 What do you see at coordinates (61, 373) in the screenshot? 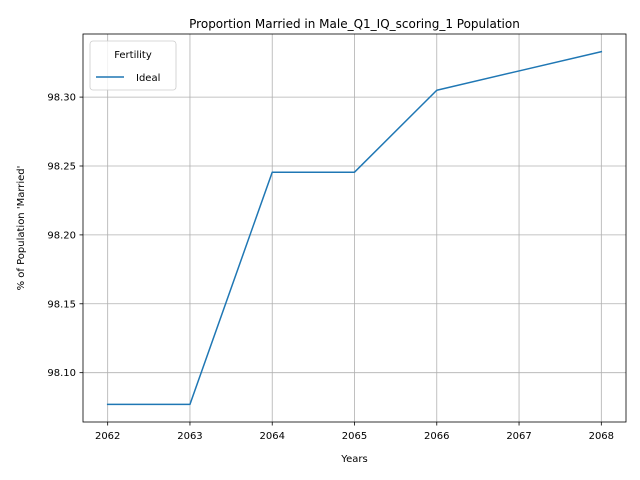
I see `y-tick-label: 98.10` at bounding box center [61, 373].